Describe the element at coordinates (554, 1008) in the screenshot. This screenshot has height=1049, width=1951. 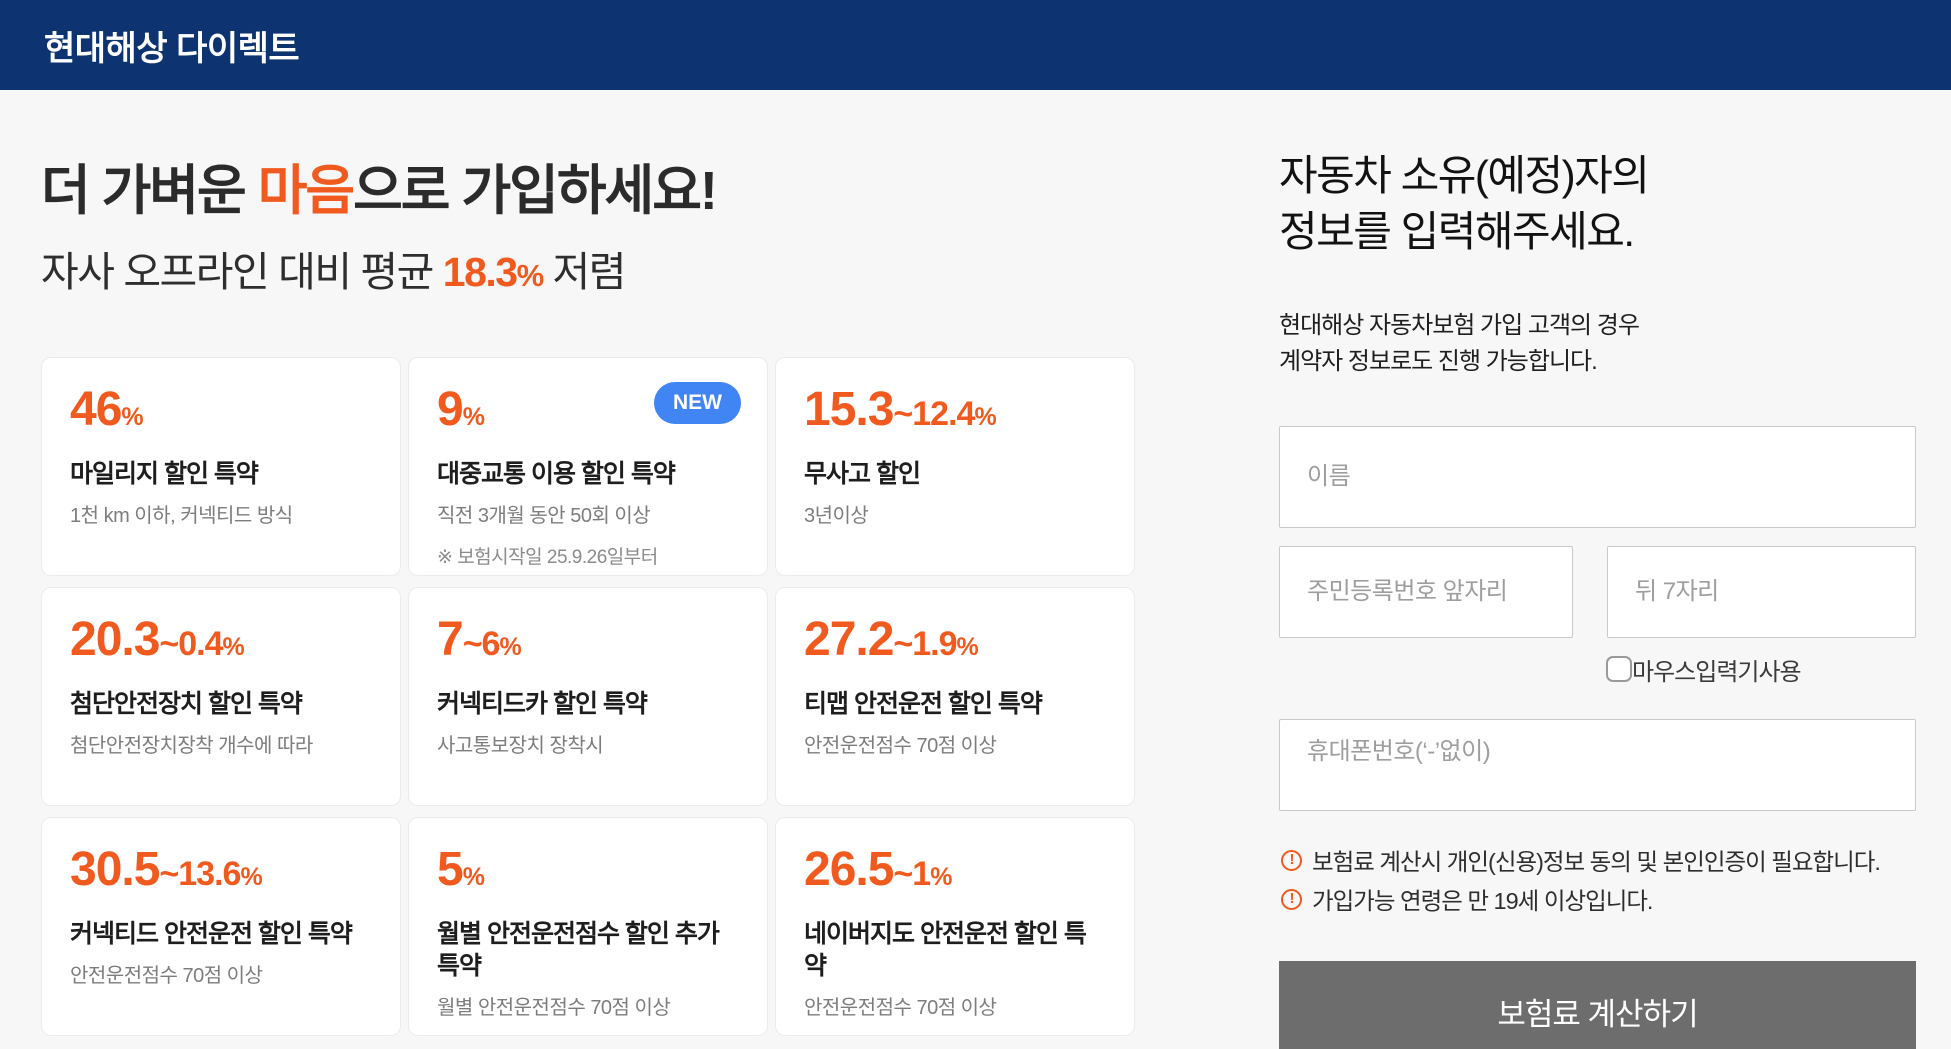
I see `discount-desc: 월별 안전운전점수 70점 이상` at that location.